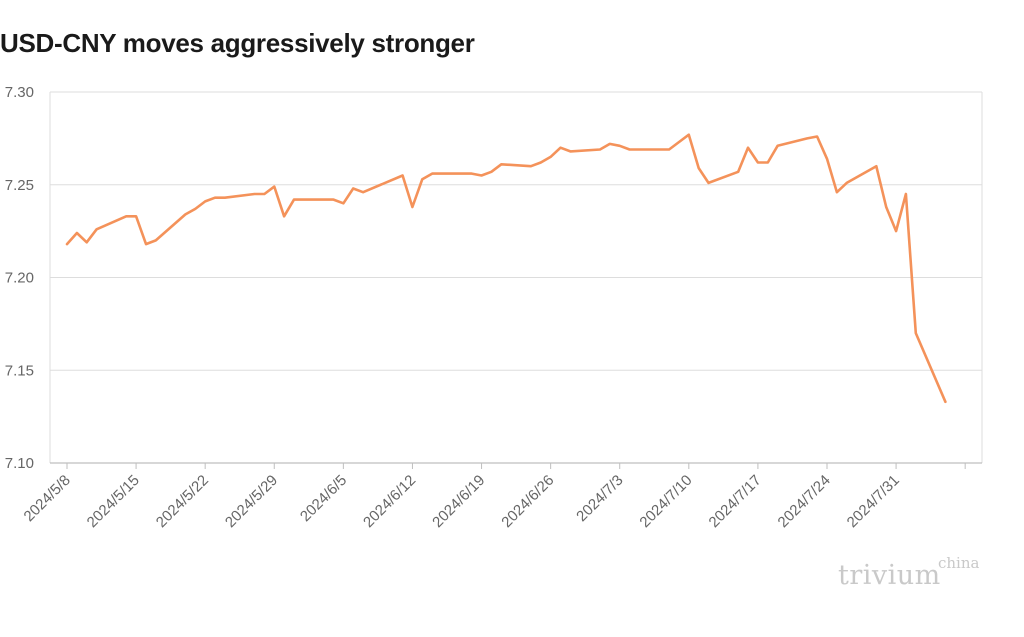 This screenshot has width=1024, height=637. I want to click on x-tick-label: 2024/5/22, so click(182, 501).